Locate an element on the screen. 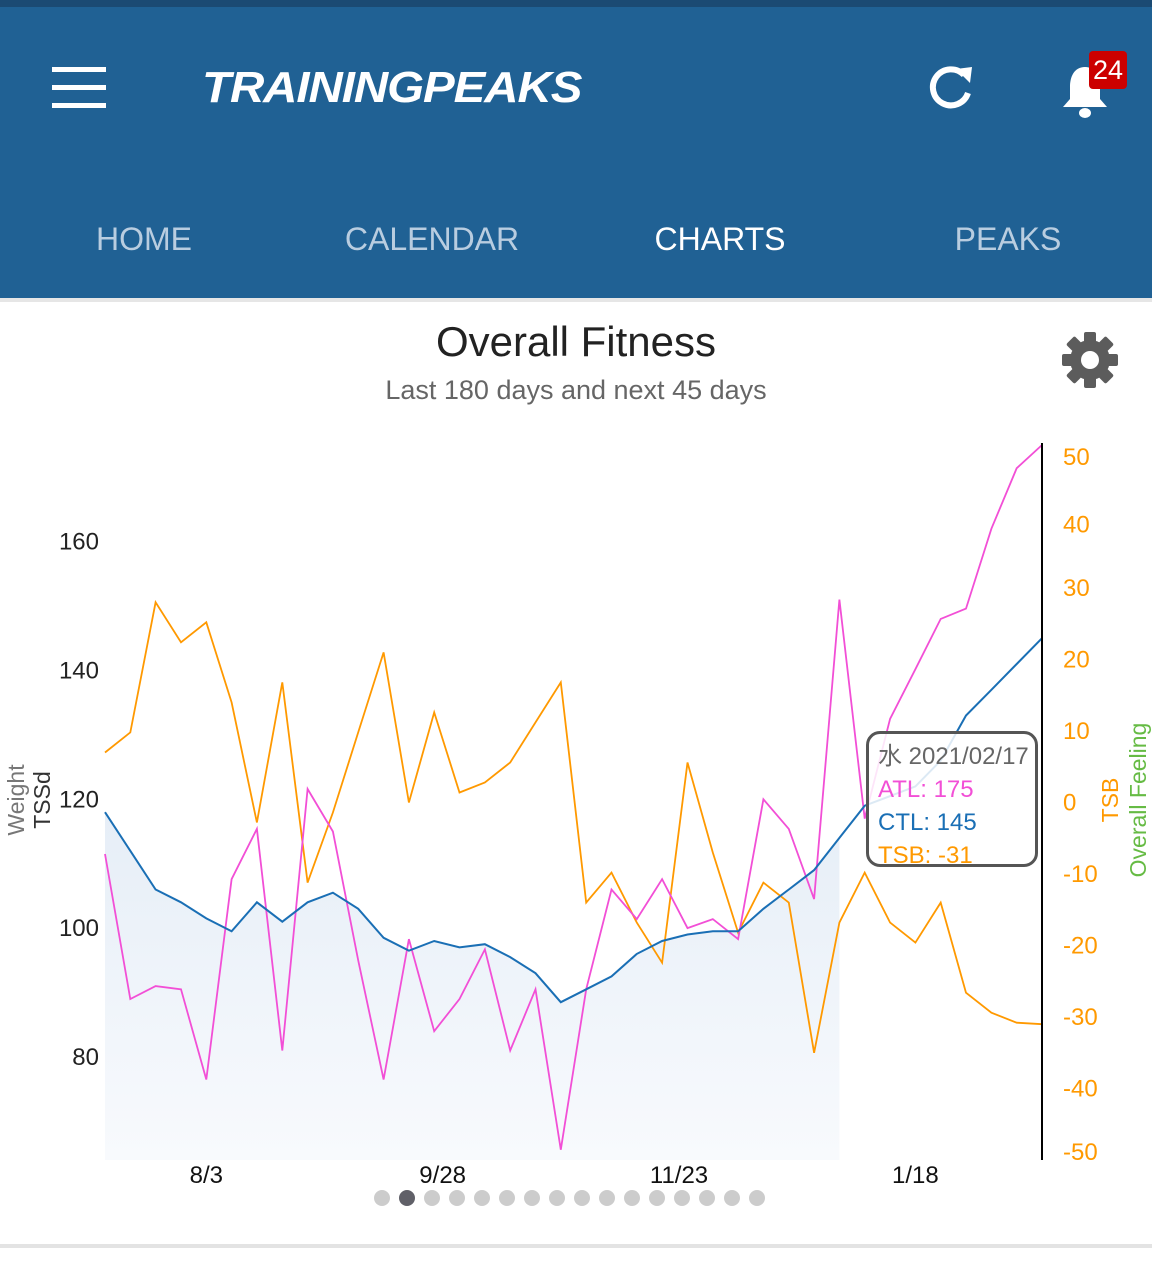 This screenshot has width=1152, height=1275. main-tabs: HOME CALENDAR CHARTS PEAKS is located at coordinates (576, 251).